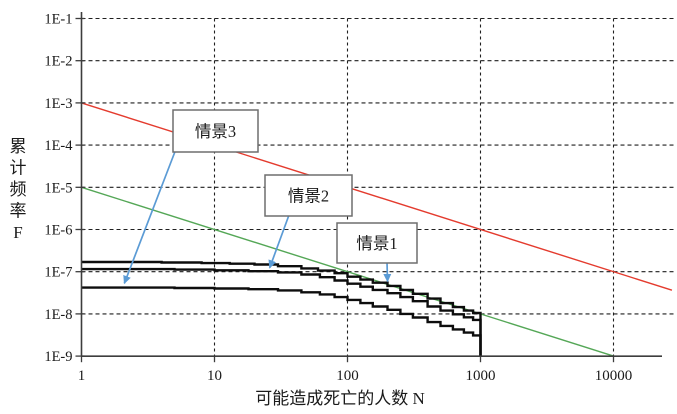 This screenshot has height=414, width=677. What do you see at coordinates (481, 376) in the screenshot?
I see `x-tick-label: 1000` at bounding box center [481, 376].